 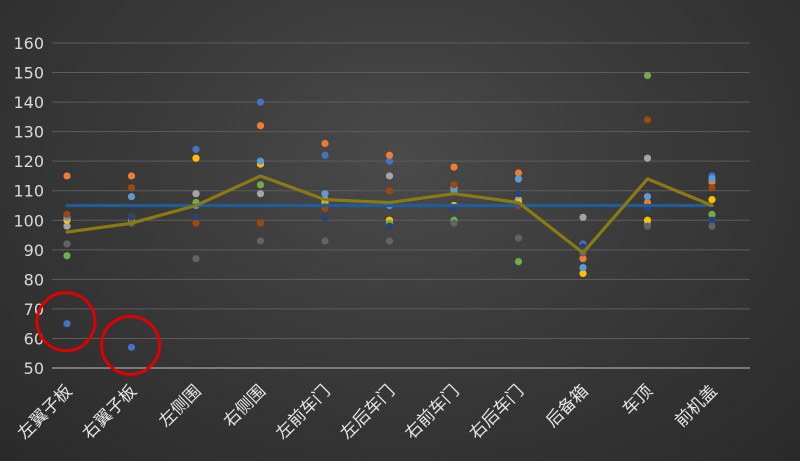 I want to click on series-lines, so click(x=389, y=214).